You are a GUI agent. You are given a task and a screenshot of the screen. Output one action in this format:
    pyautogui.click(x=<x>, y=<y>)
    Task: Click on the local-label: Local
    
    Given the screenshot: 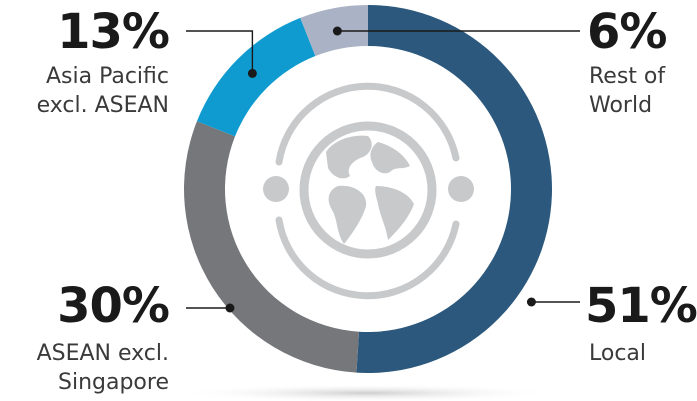 What is the action you would take?
    pyautogui.click(x=617, y=353)
    